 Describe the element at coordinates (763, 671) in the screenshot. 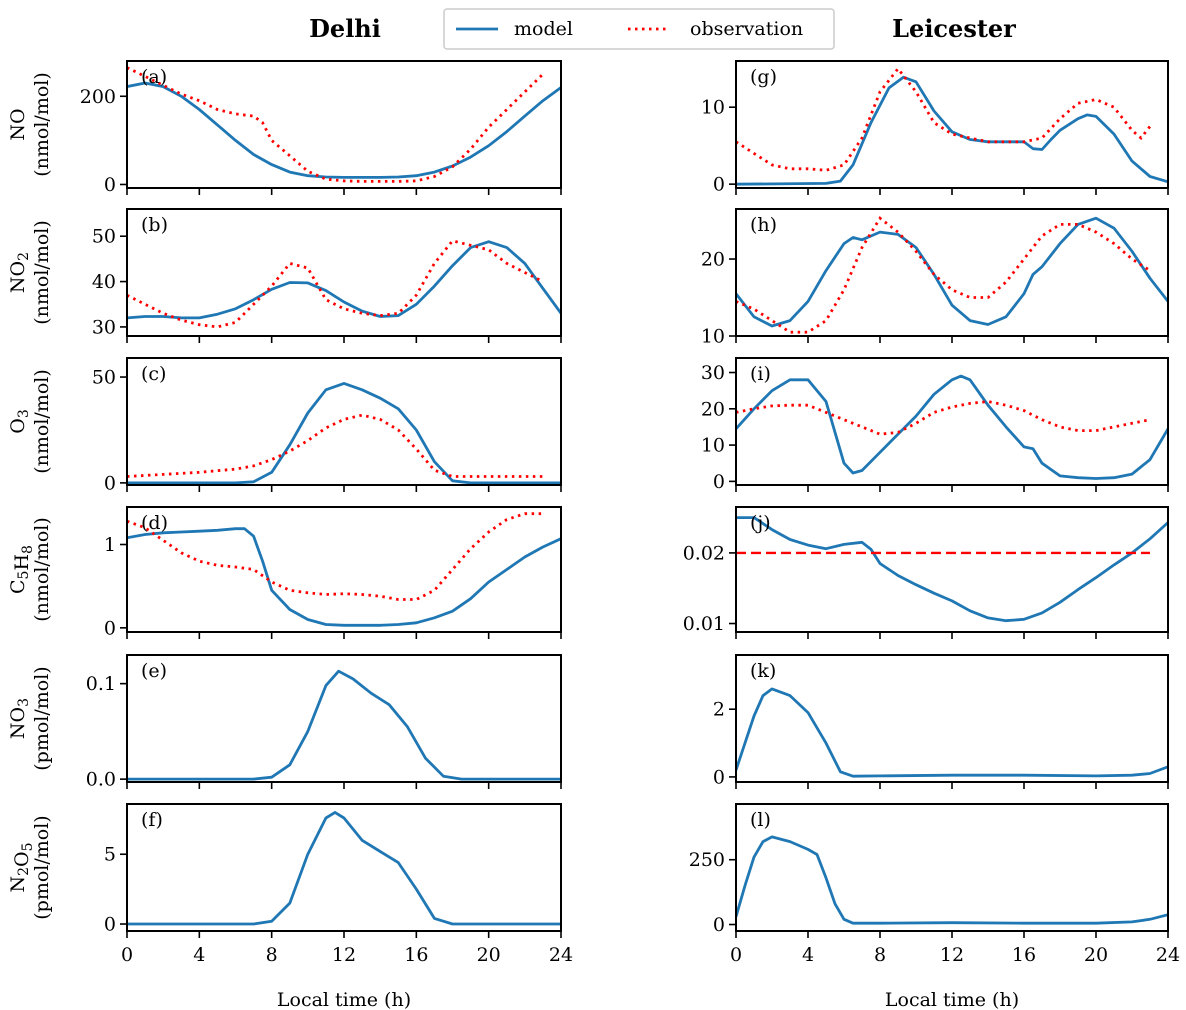

I see `panel-label-k: (k)` at that location.